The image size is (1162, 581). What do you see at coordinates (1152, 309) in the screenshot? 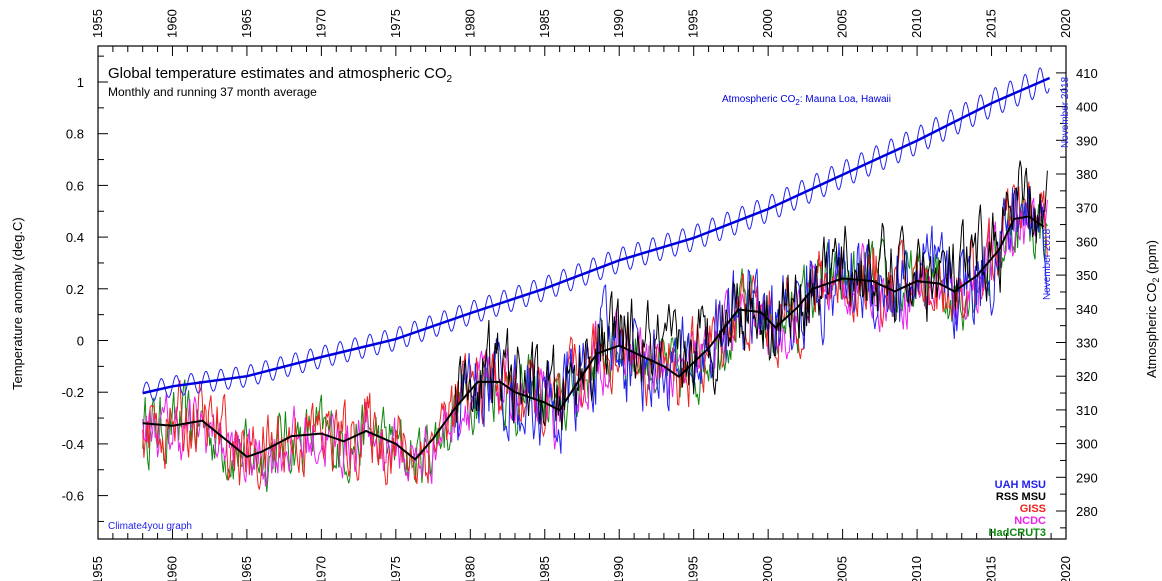
I see `y-axis-right-title: Atmospheric CO2 (ppm)` at bounding box center [1152, 309].